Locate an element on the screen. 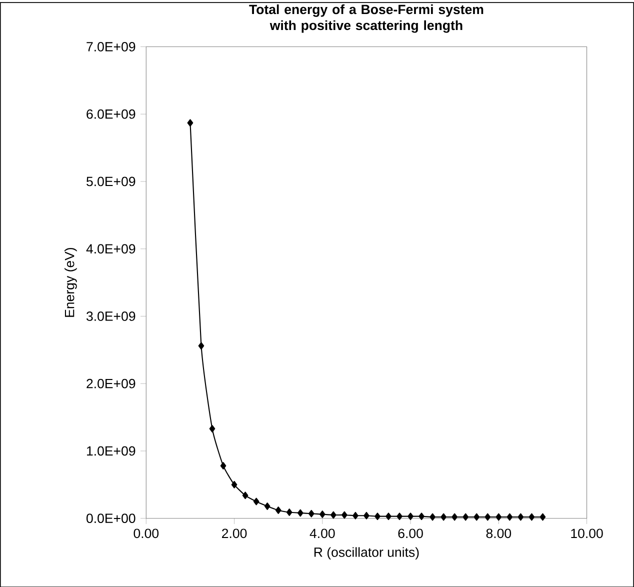  y-tick-label: 7.0E+09 is located at coordinates (111, 47).